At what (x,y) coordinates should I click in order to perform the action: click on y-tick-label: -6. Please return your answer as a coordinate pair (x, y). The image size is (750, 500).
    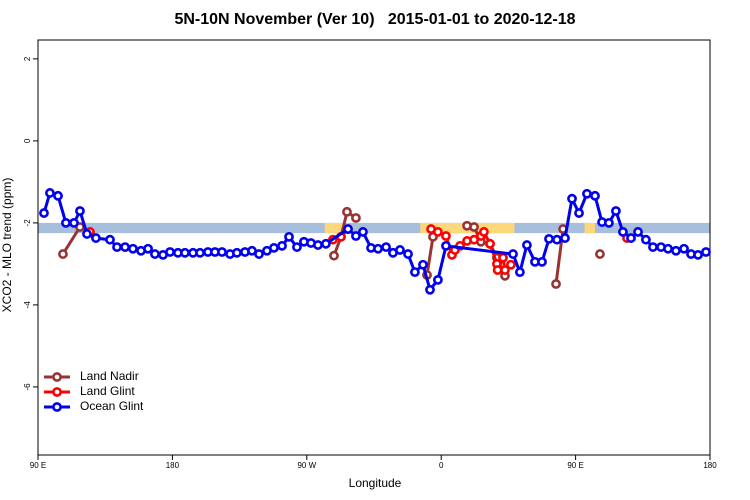
    Looking at the image, I should click on (27, 387).